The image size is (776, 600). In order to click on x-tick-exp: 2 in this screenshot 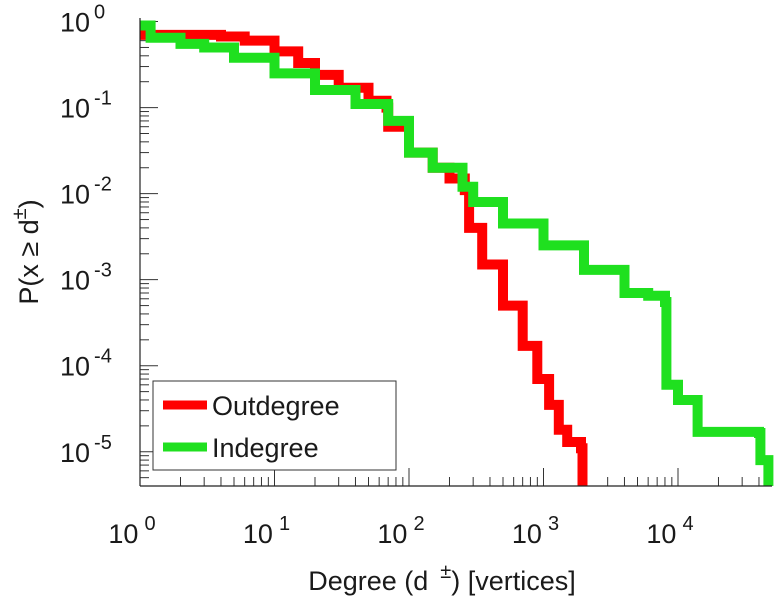, I will do `click(418, 524)`.